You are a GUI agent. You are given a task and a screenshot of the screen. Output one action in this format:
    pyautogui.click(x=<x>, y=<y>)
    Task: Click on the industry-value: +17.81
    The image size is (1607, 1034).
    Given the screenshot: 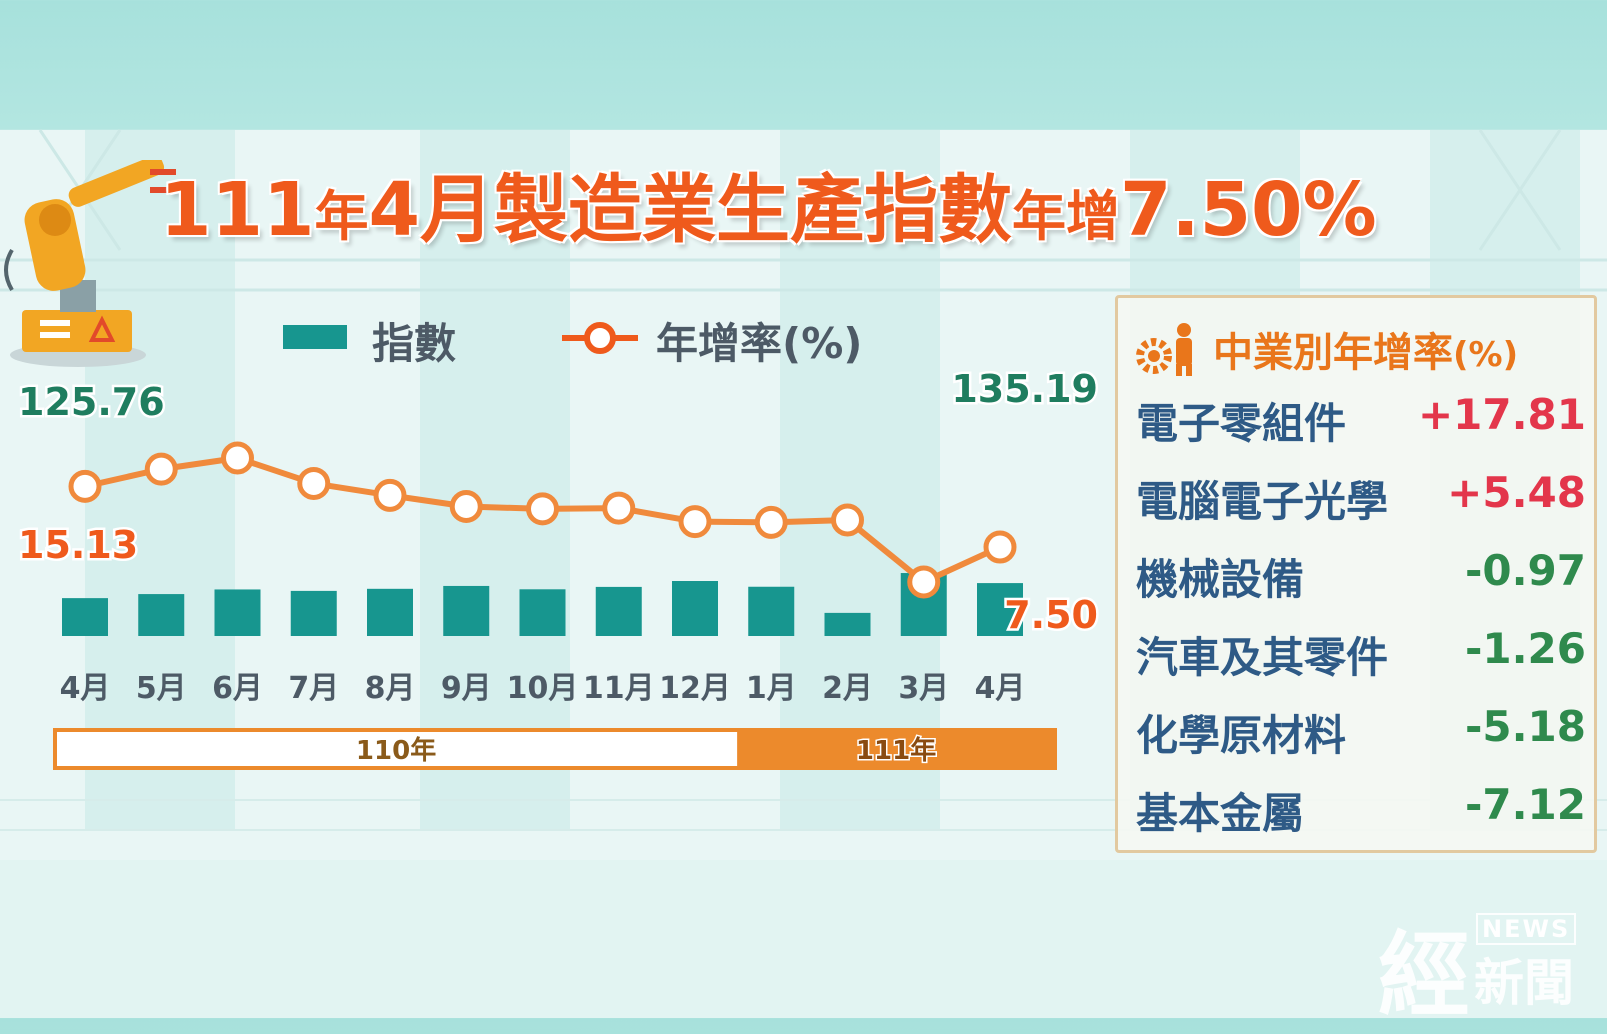 What is the action you would take?
    pyautogui.click(x=1501, y=414)
    